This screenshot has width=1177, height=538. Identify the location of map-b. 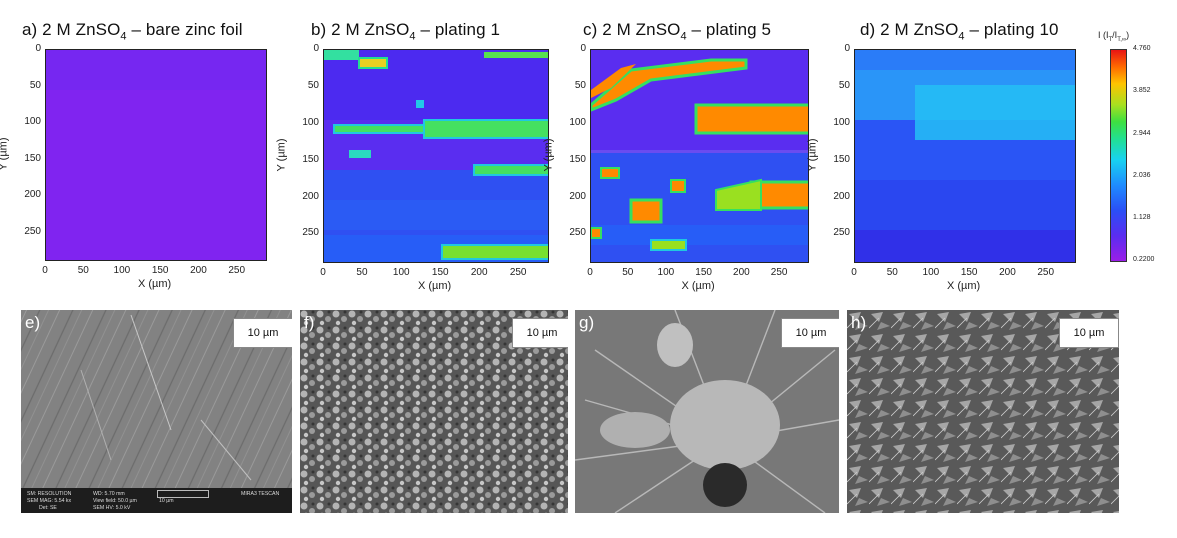
(436, 156).